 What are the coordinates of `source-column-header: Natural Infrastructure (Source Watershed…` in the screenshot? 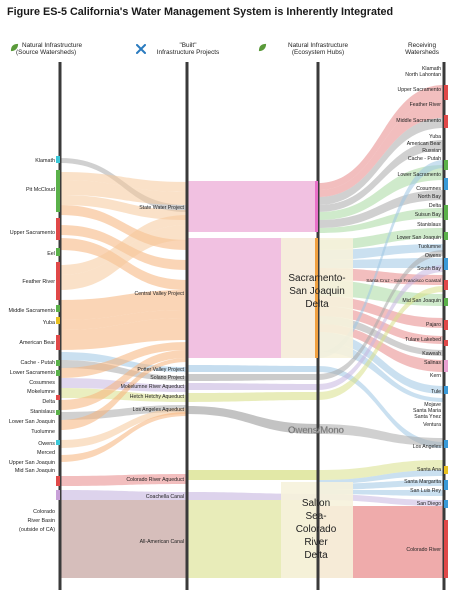 It's located at (50, 49).